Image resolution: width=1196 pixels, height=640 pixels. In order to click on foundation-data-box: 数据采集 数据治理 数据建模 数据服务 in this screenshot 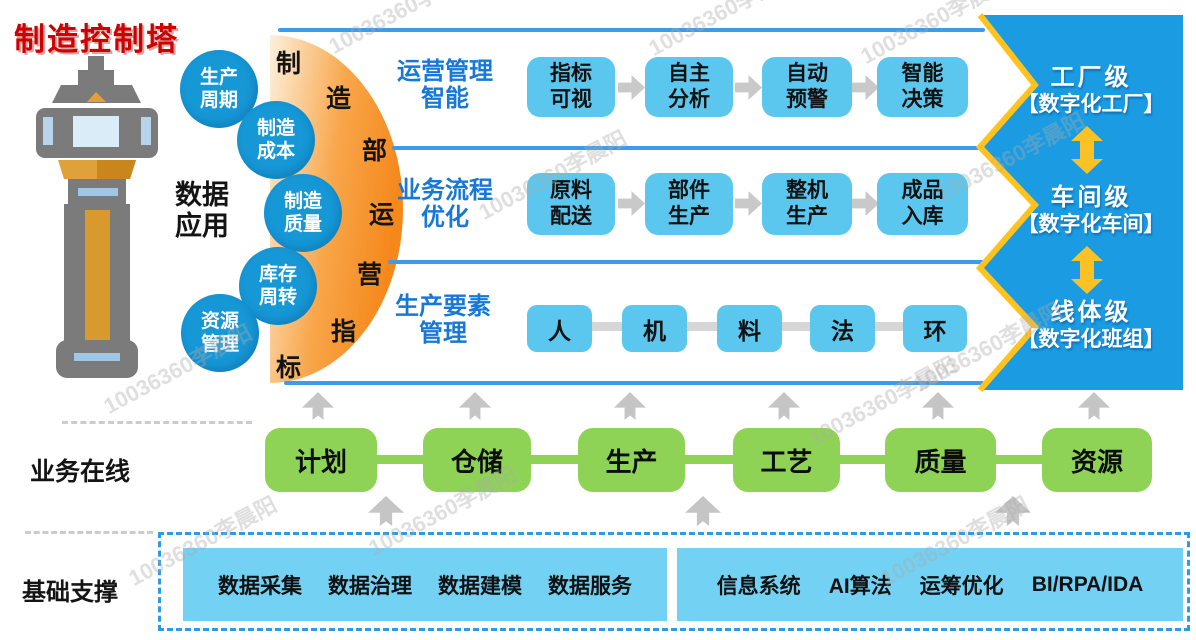, I will do `click(425, 584)`.